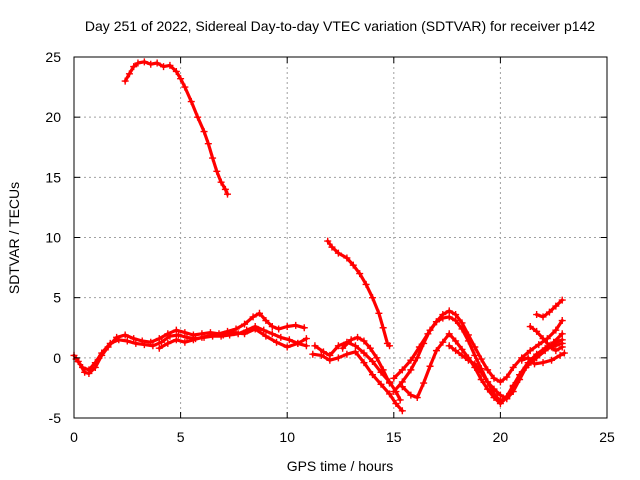 The height and width of the screenshot is (480, 640). I want to click on series-arc-high-early, so click(176, 128).